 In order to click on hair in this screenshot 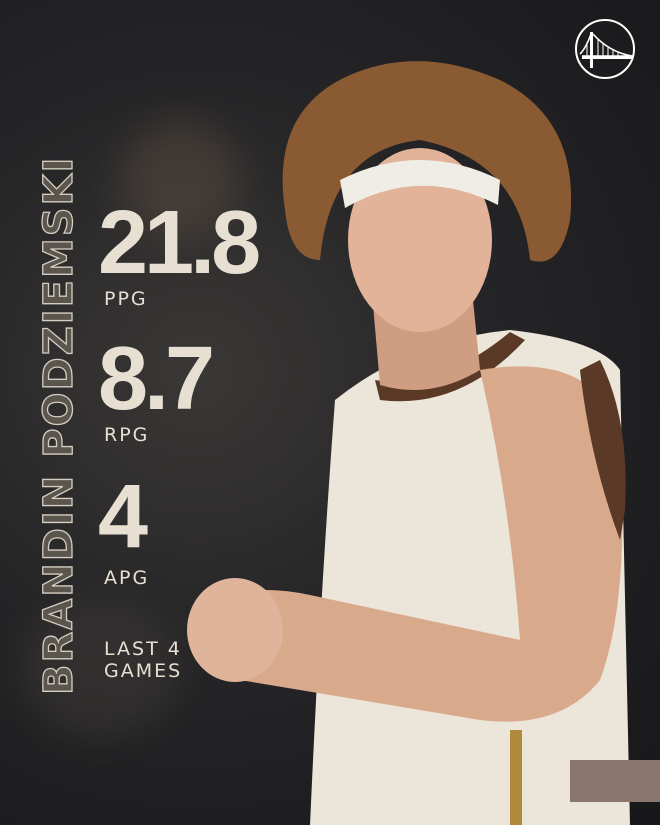, I will do `click(427, 161)`.